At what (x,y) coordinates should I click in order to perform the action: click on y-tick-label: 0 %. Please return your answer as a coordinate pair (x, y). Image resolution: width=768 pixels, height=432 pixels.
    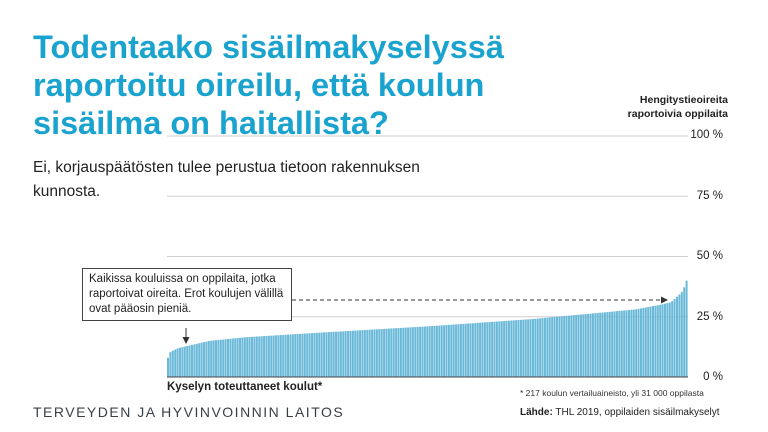
    Looking at the image, I should click on (713, 377).